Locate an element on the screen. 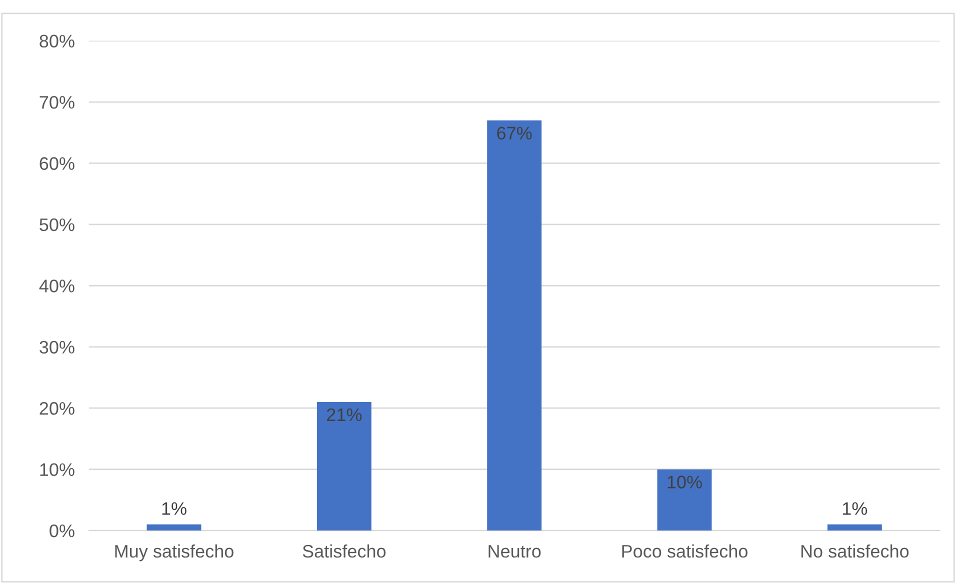  data-label: 10% is located at coordinates (685, 482).